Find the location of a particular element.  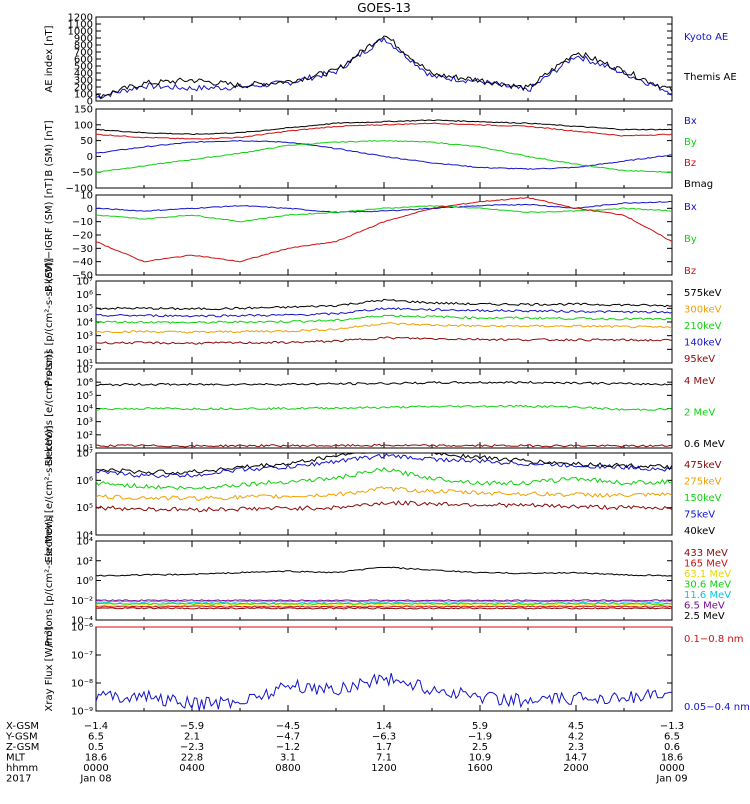

y-axis-label: Electrons [e/(cm²-s-sr)] is located at coordinates (49, 409).